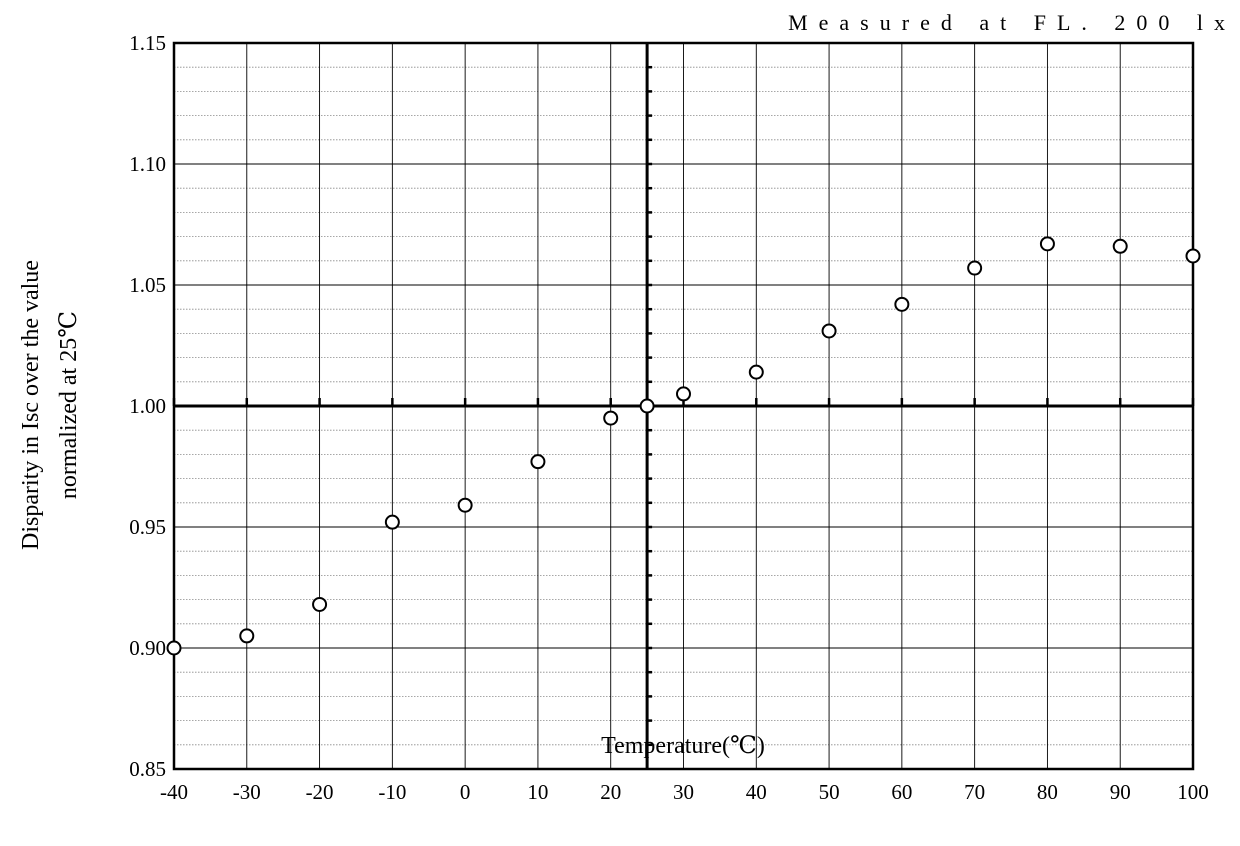 The height and width of the screenshot is (846, 1240). Describe the element at coordinates (147, 648) in the screenshot. I see `y-tick-label: 0.90` at that location.